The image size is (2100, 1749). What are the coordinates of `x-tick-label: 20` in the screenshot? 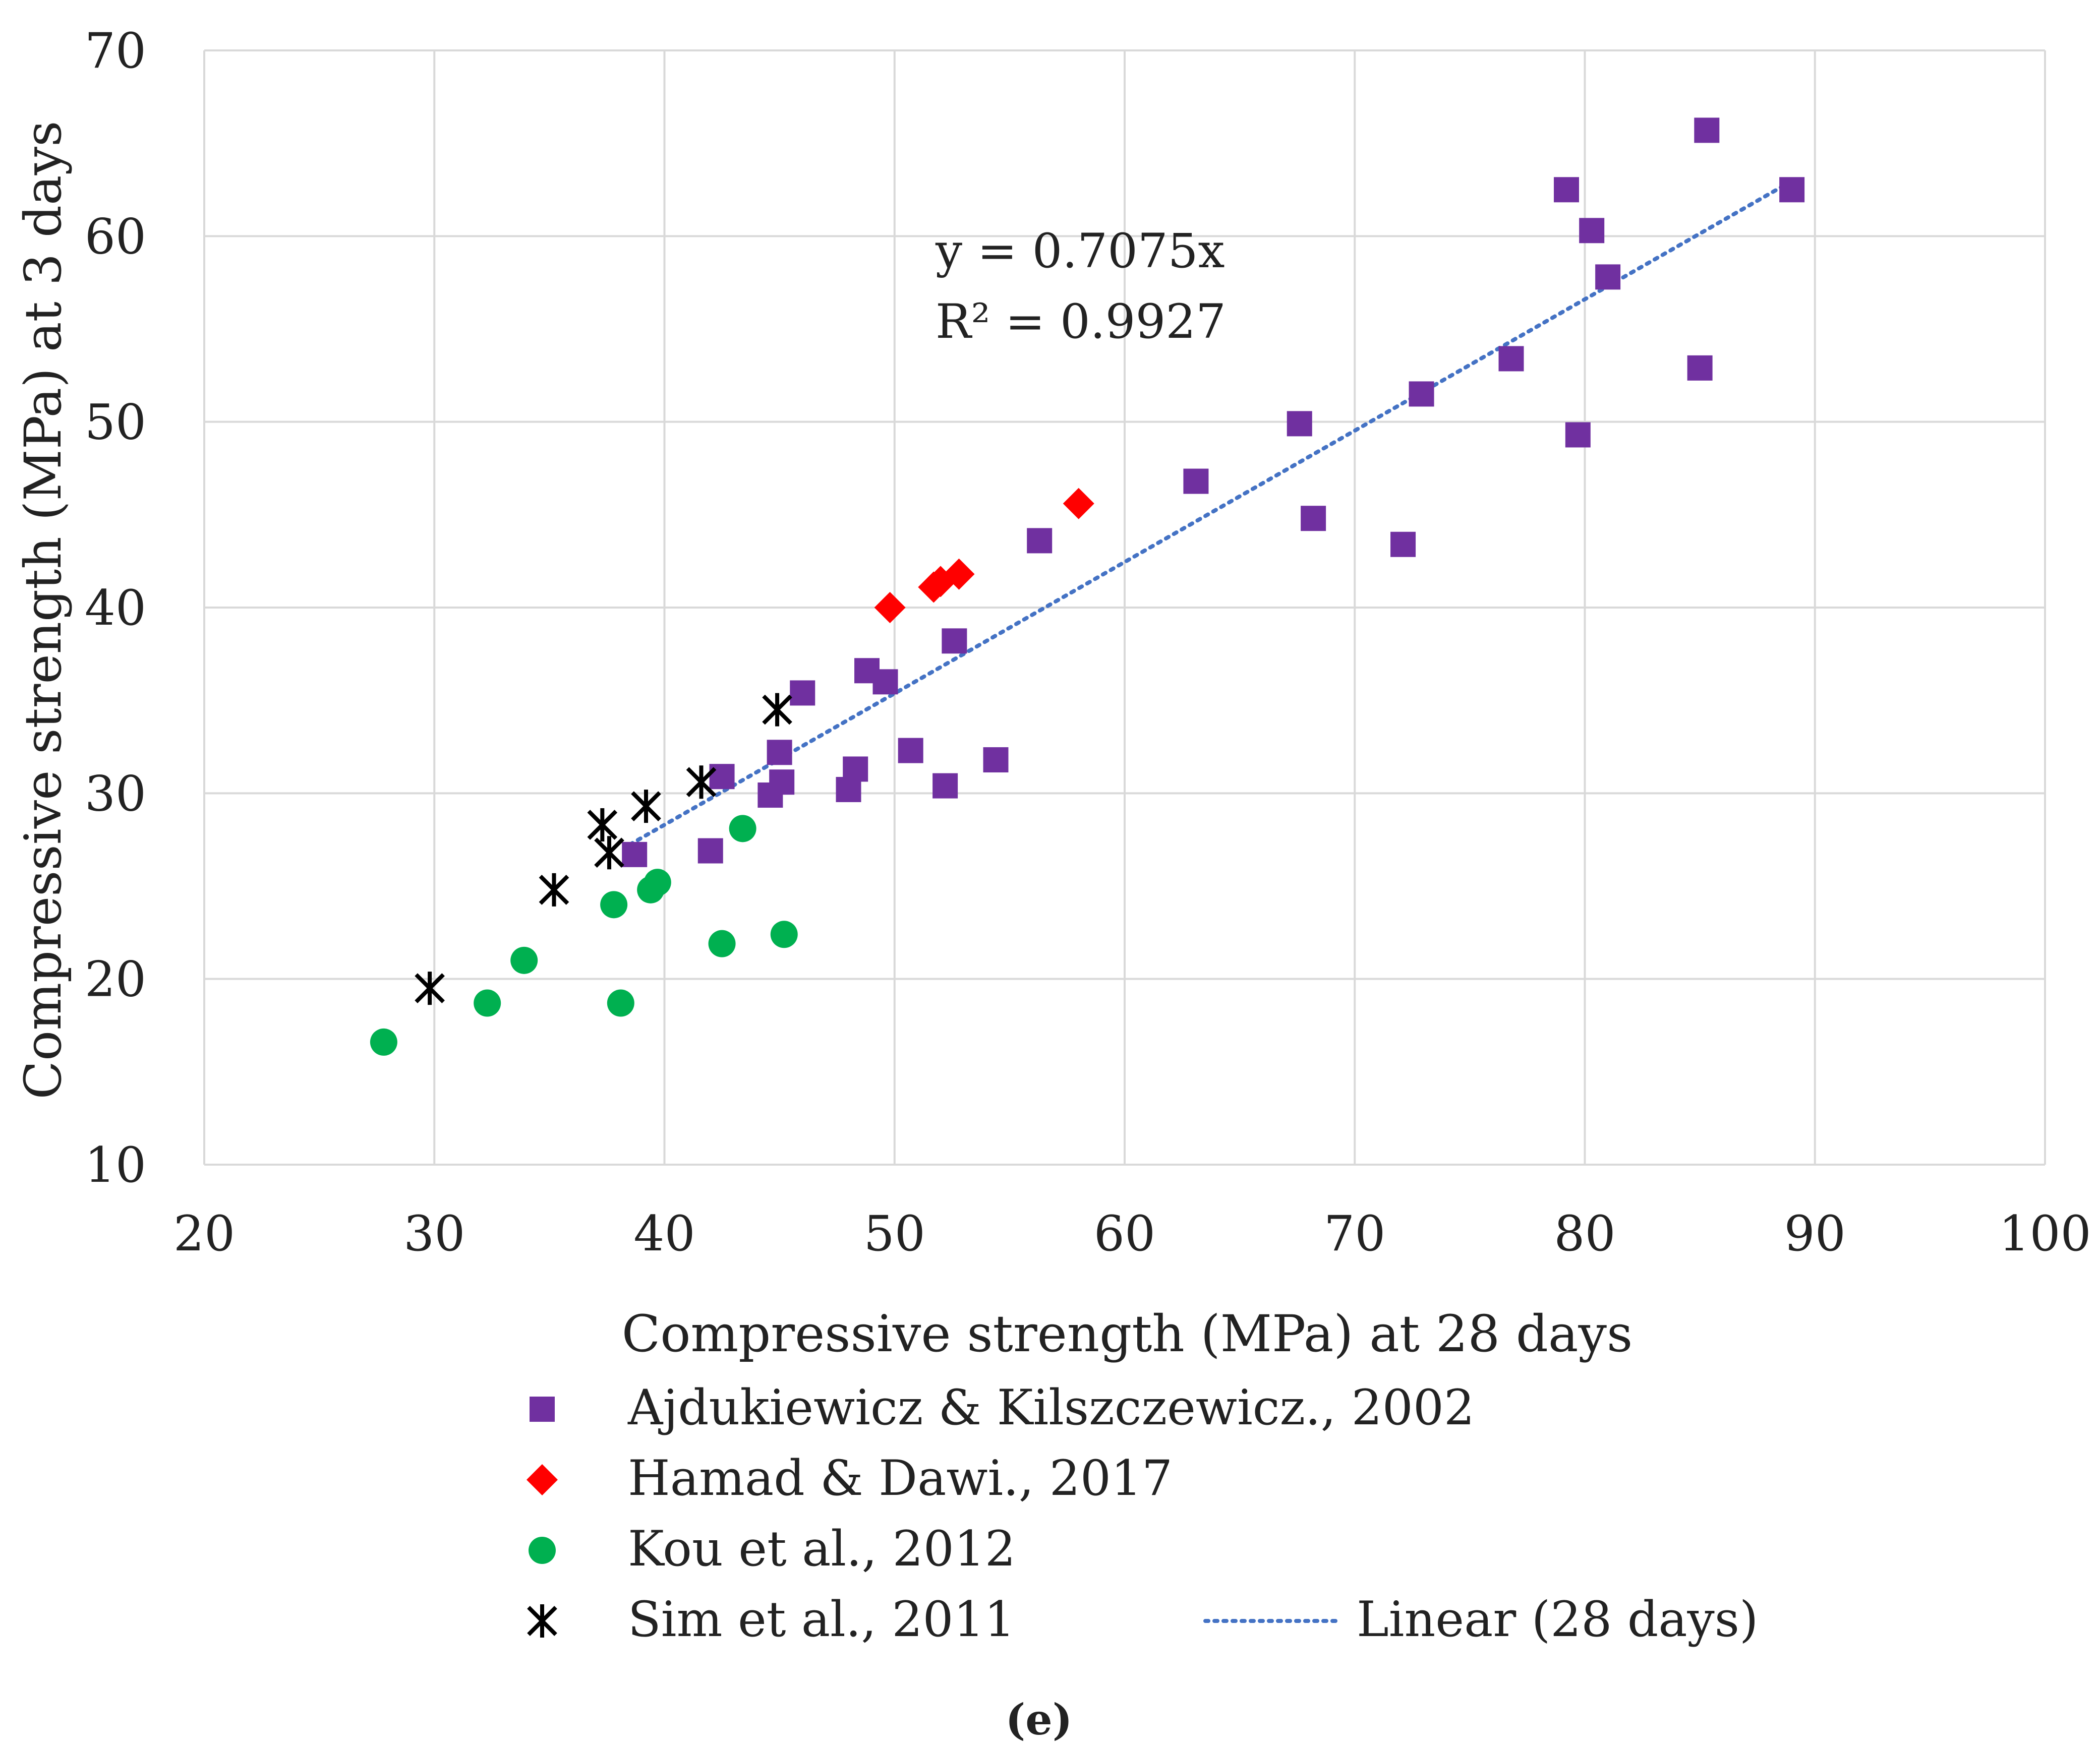 It's located at (204, 1233).